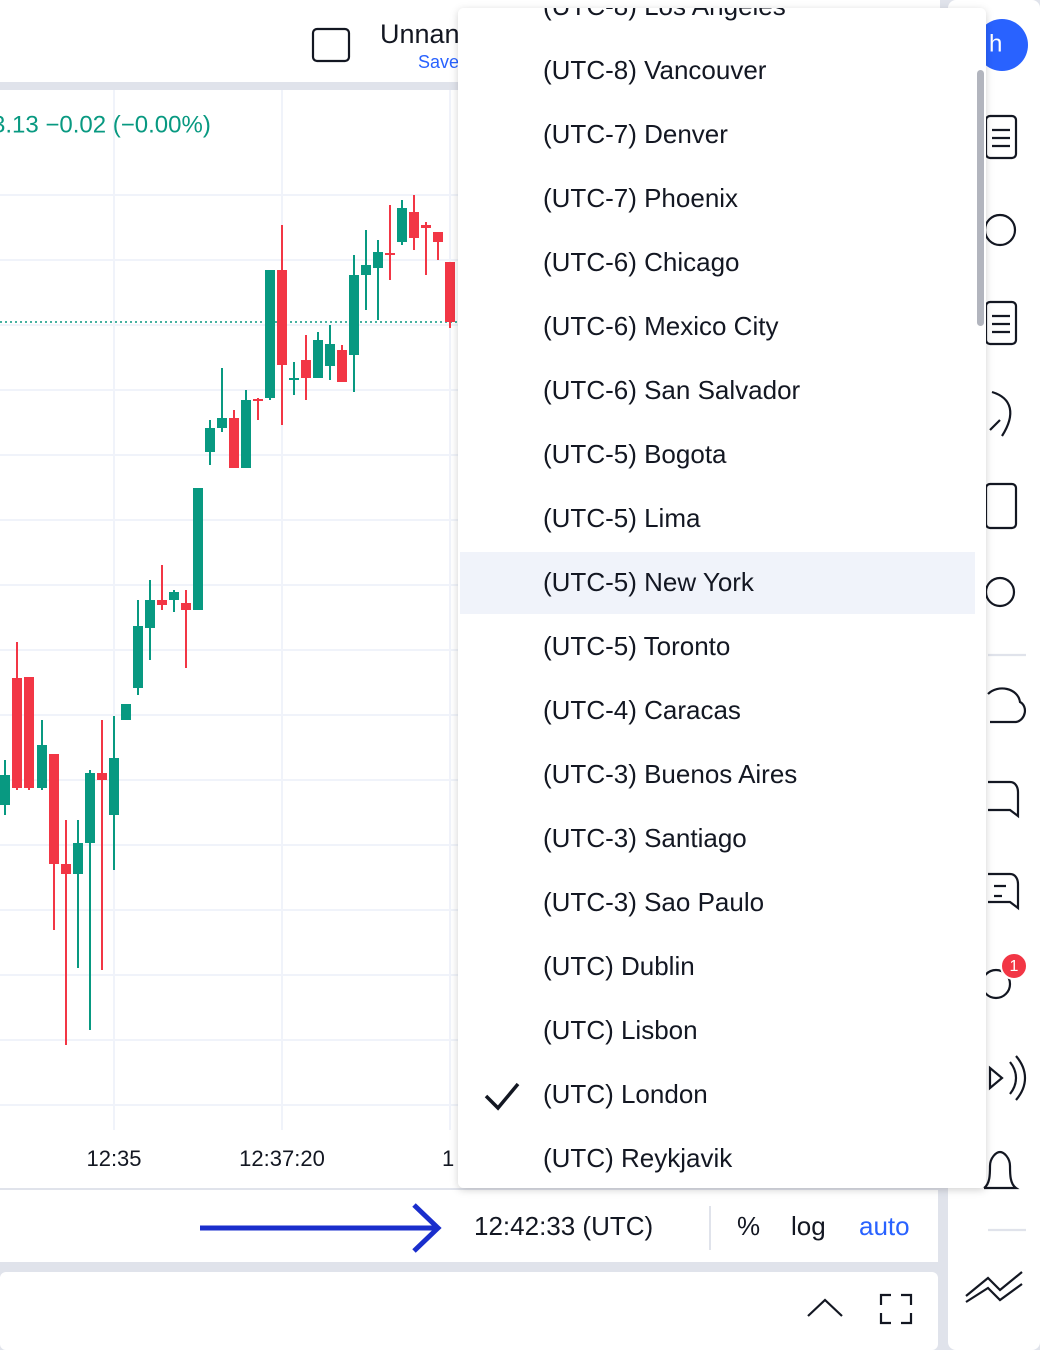 This screenshot has height=1350, width=1040. What do you see at coordinates (670, 774) in the screenshot?
I see `timezone-option: (UTC-3) Buenos Aires` at bounding box center [670, 774].